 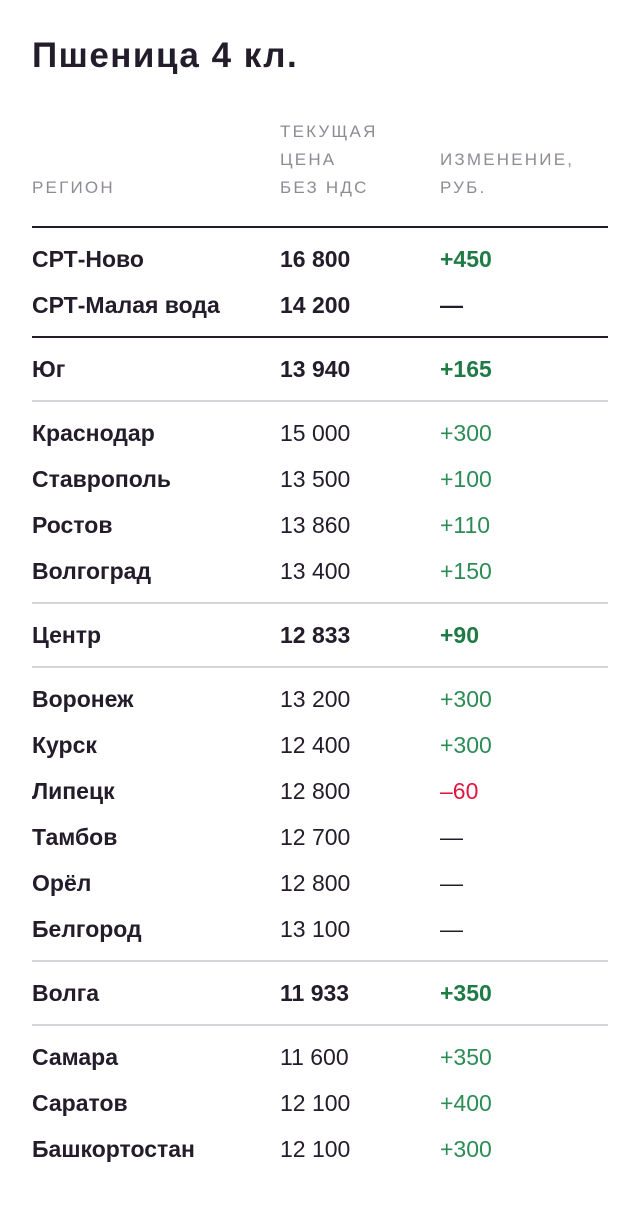 I want to click on table-row: Самара 11 600 +350, so click(x=320, y=1057).